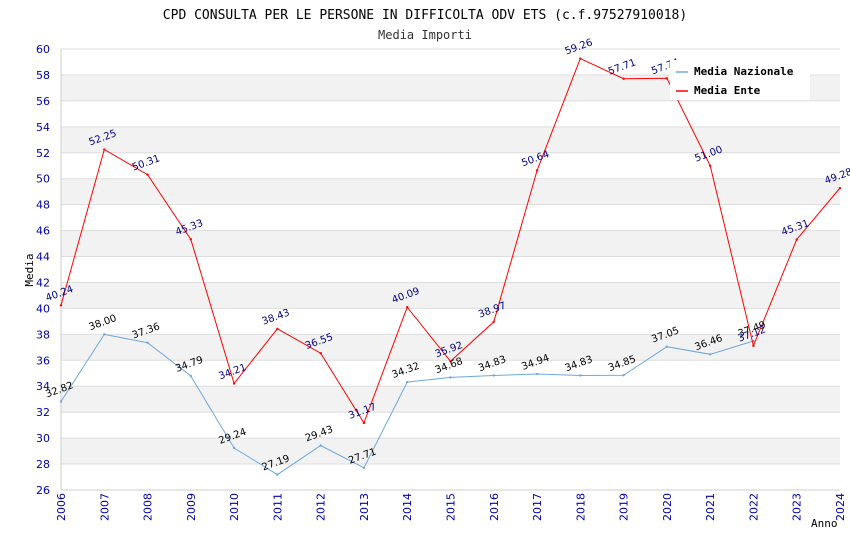 Image resolution: width=850 pixels, height=550 pixels. Describe the element at coordinates (840, 507) in the screenshot. I see `x-tick-label: 2024` at that location.